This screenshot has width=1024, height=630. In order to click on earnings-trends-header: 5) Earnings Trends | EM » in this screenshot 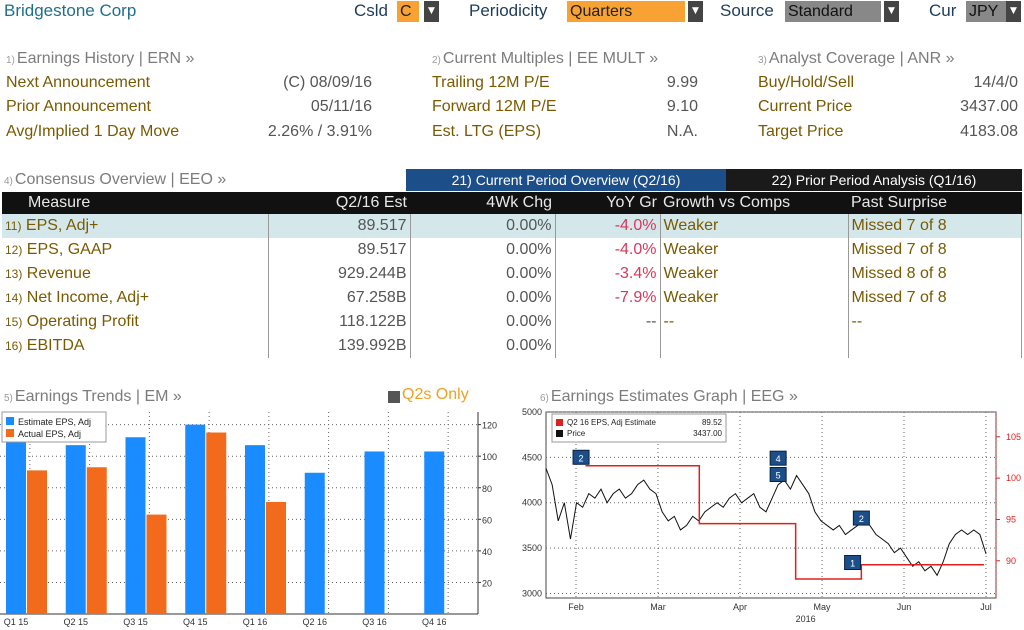, I will do `click(93, 396)`.